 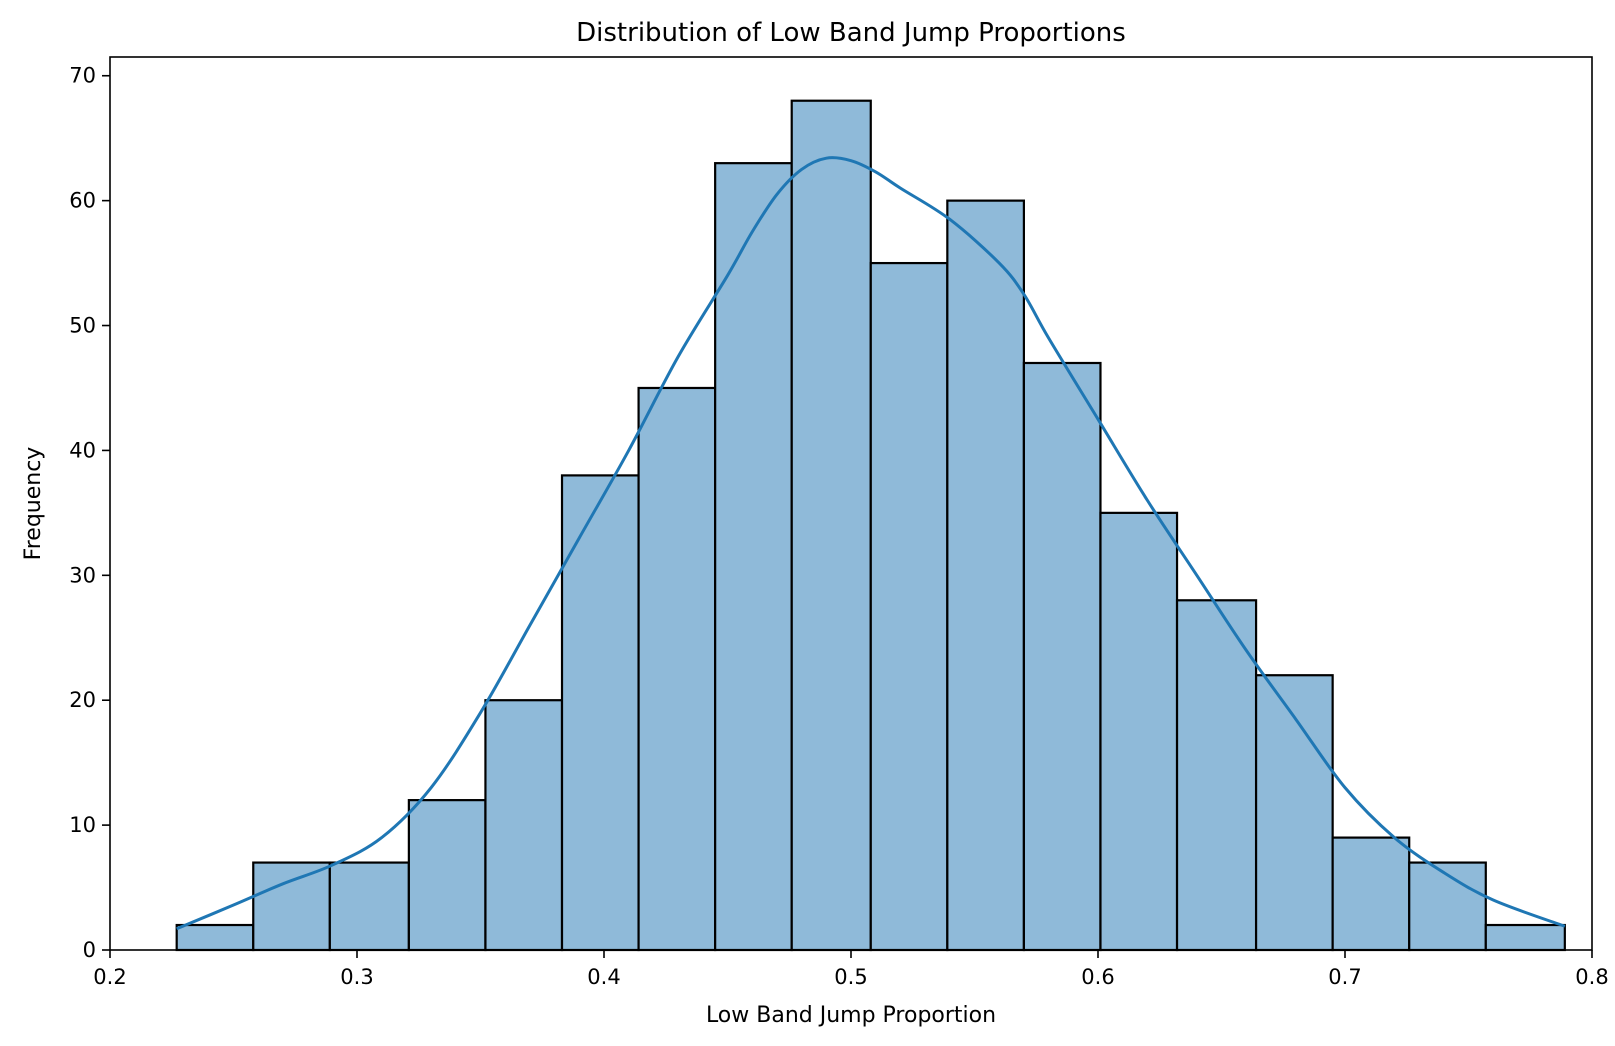 I want to click on x-axis-label: Low Band Jump Proportion, so click(x=851, y=1015).